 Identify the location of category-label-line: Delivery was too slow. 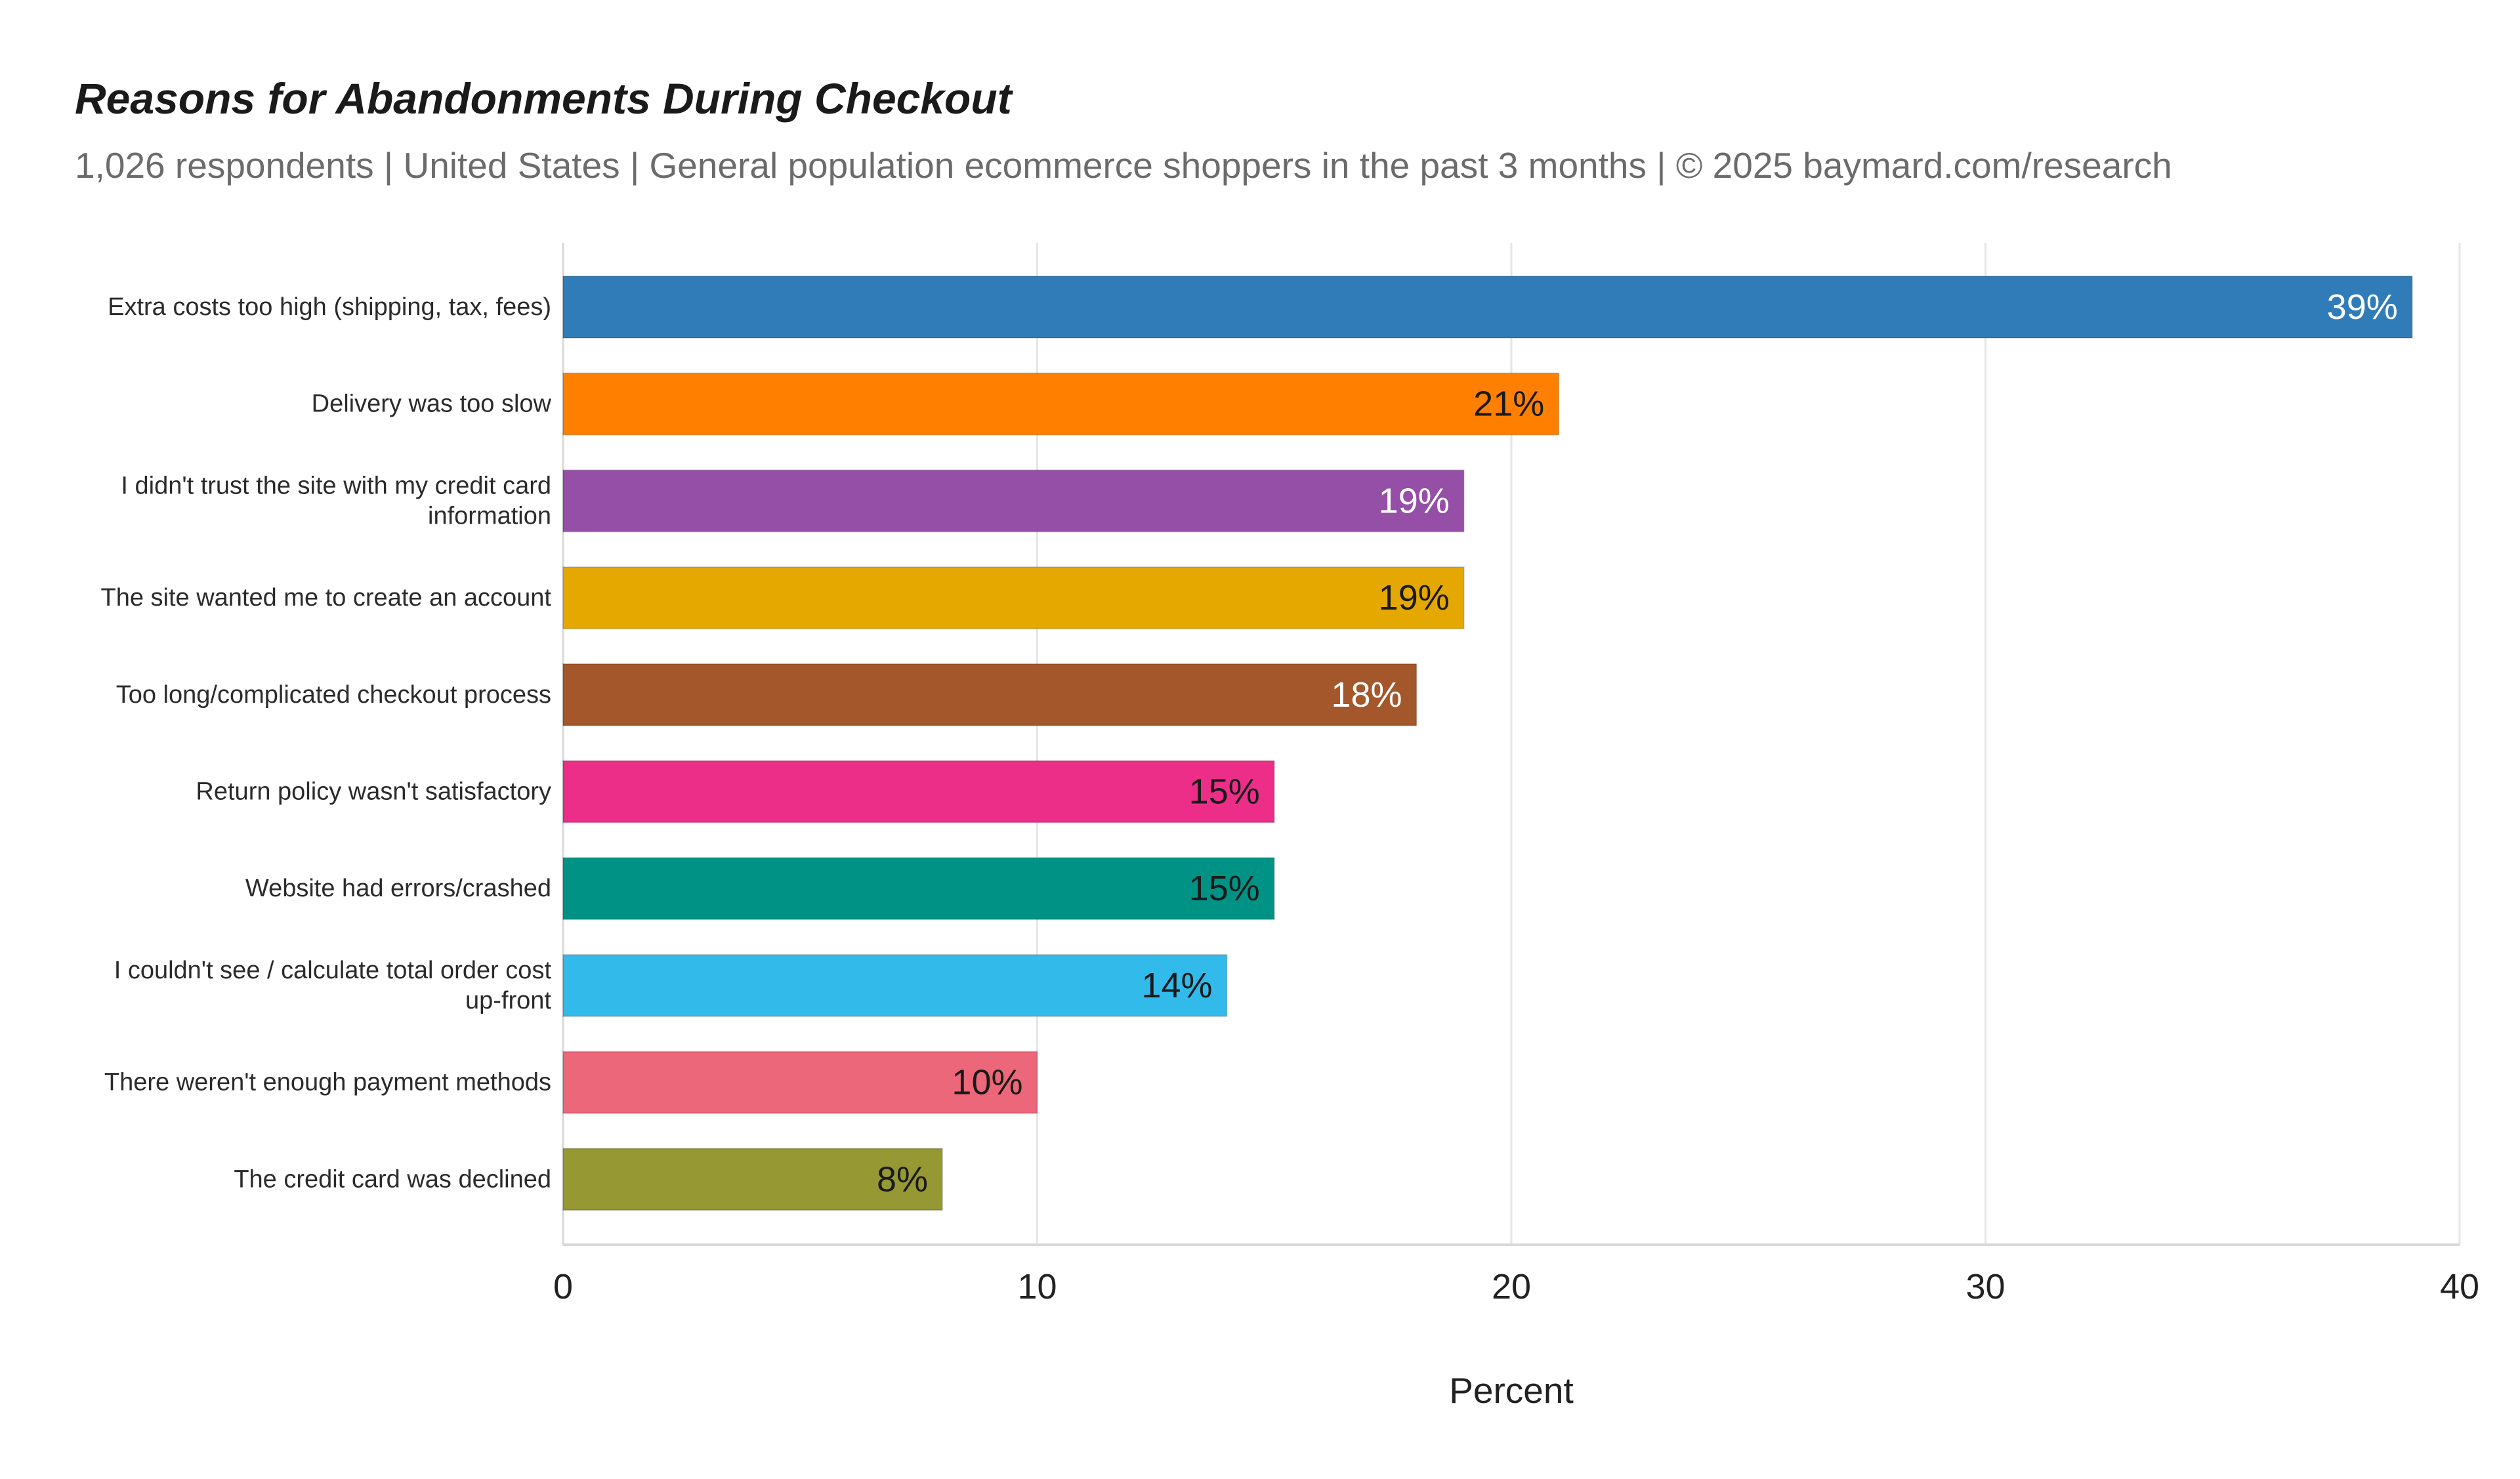
(432, 404).